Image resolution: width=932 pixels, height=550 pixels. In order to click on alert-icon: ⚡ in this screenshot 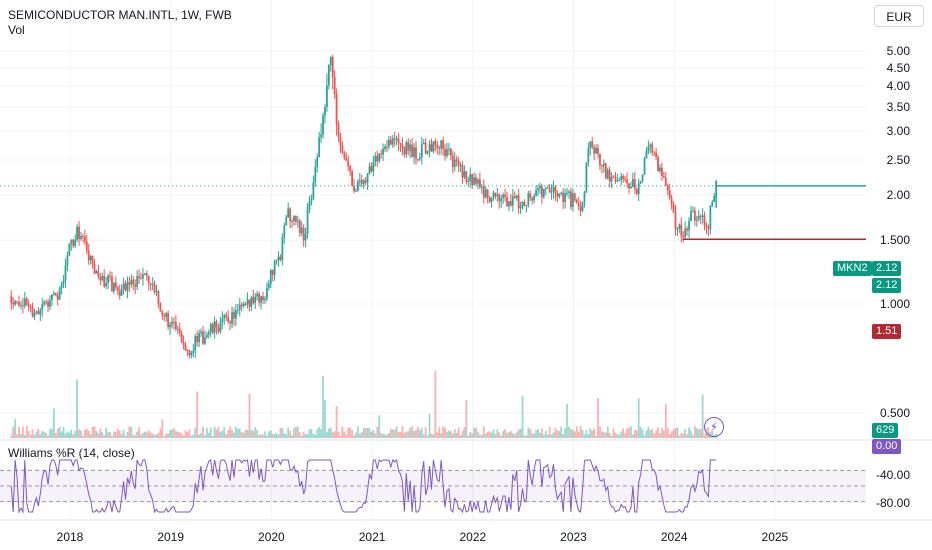, I will do `click(714, 427)`.